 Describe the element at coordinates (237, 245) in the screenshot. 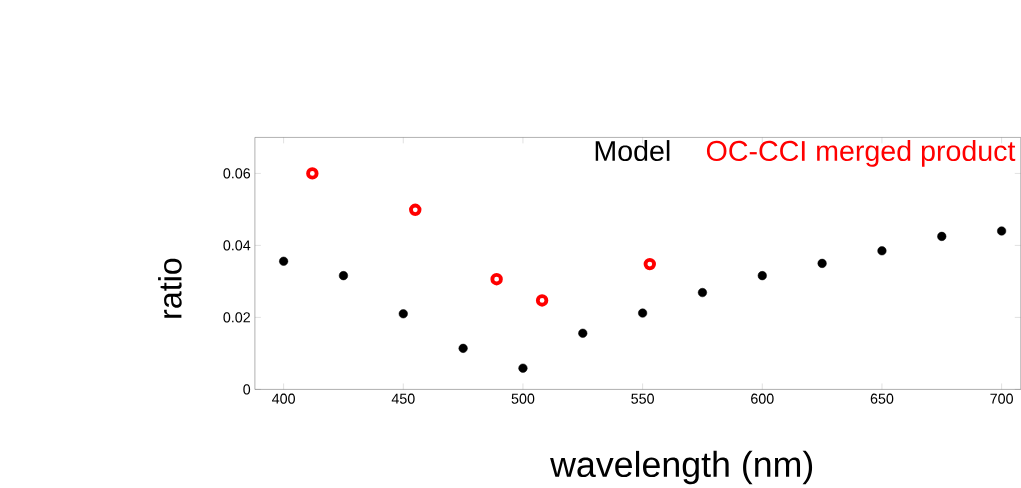

I see `y-tick-label: 0.04` at that location.